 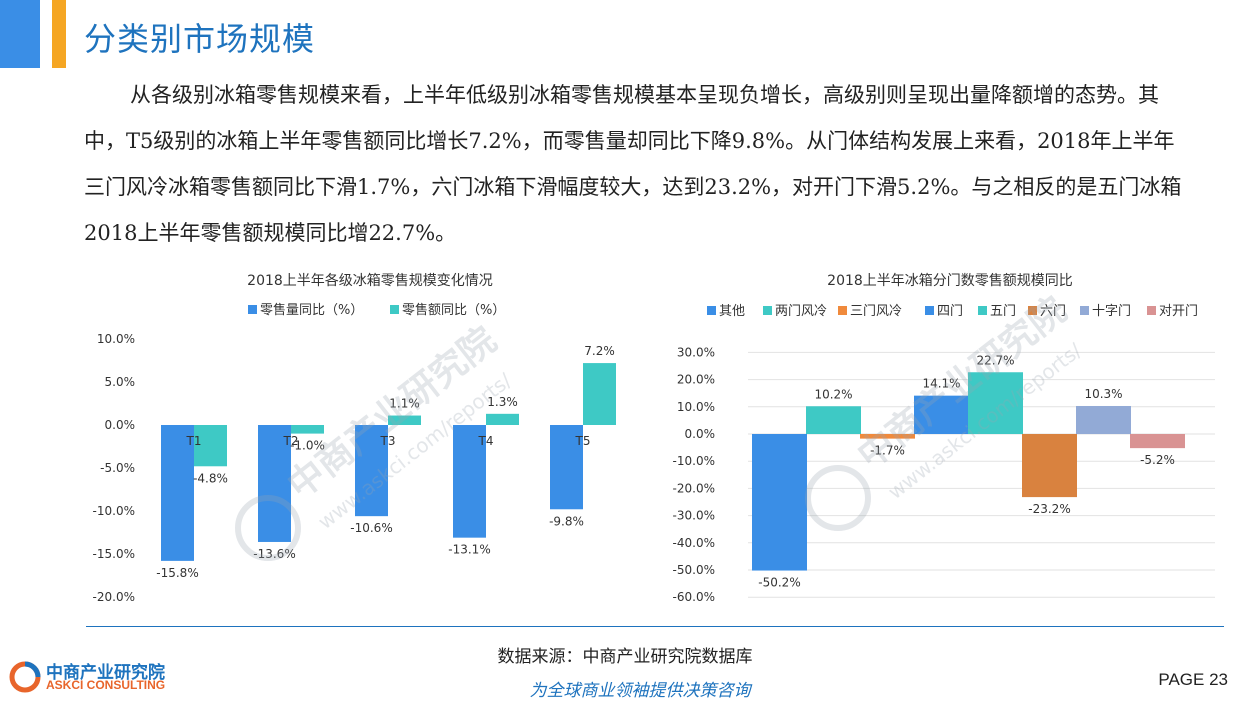 What do you see at coordinates (25, 677) in the screenshot?
I see `logo-icon` at bounding box center [25, 677].